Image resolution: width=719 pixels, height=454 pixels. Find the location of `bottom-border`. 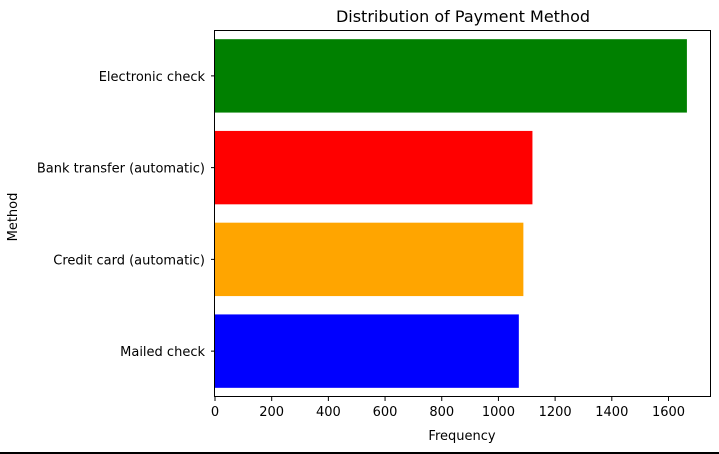

bottom-border is located at coordinates (359, 453).